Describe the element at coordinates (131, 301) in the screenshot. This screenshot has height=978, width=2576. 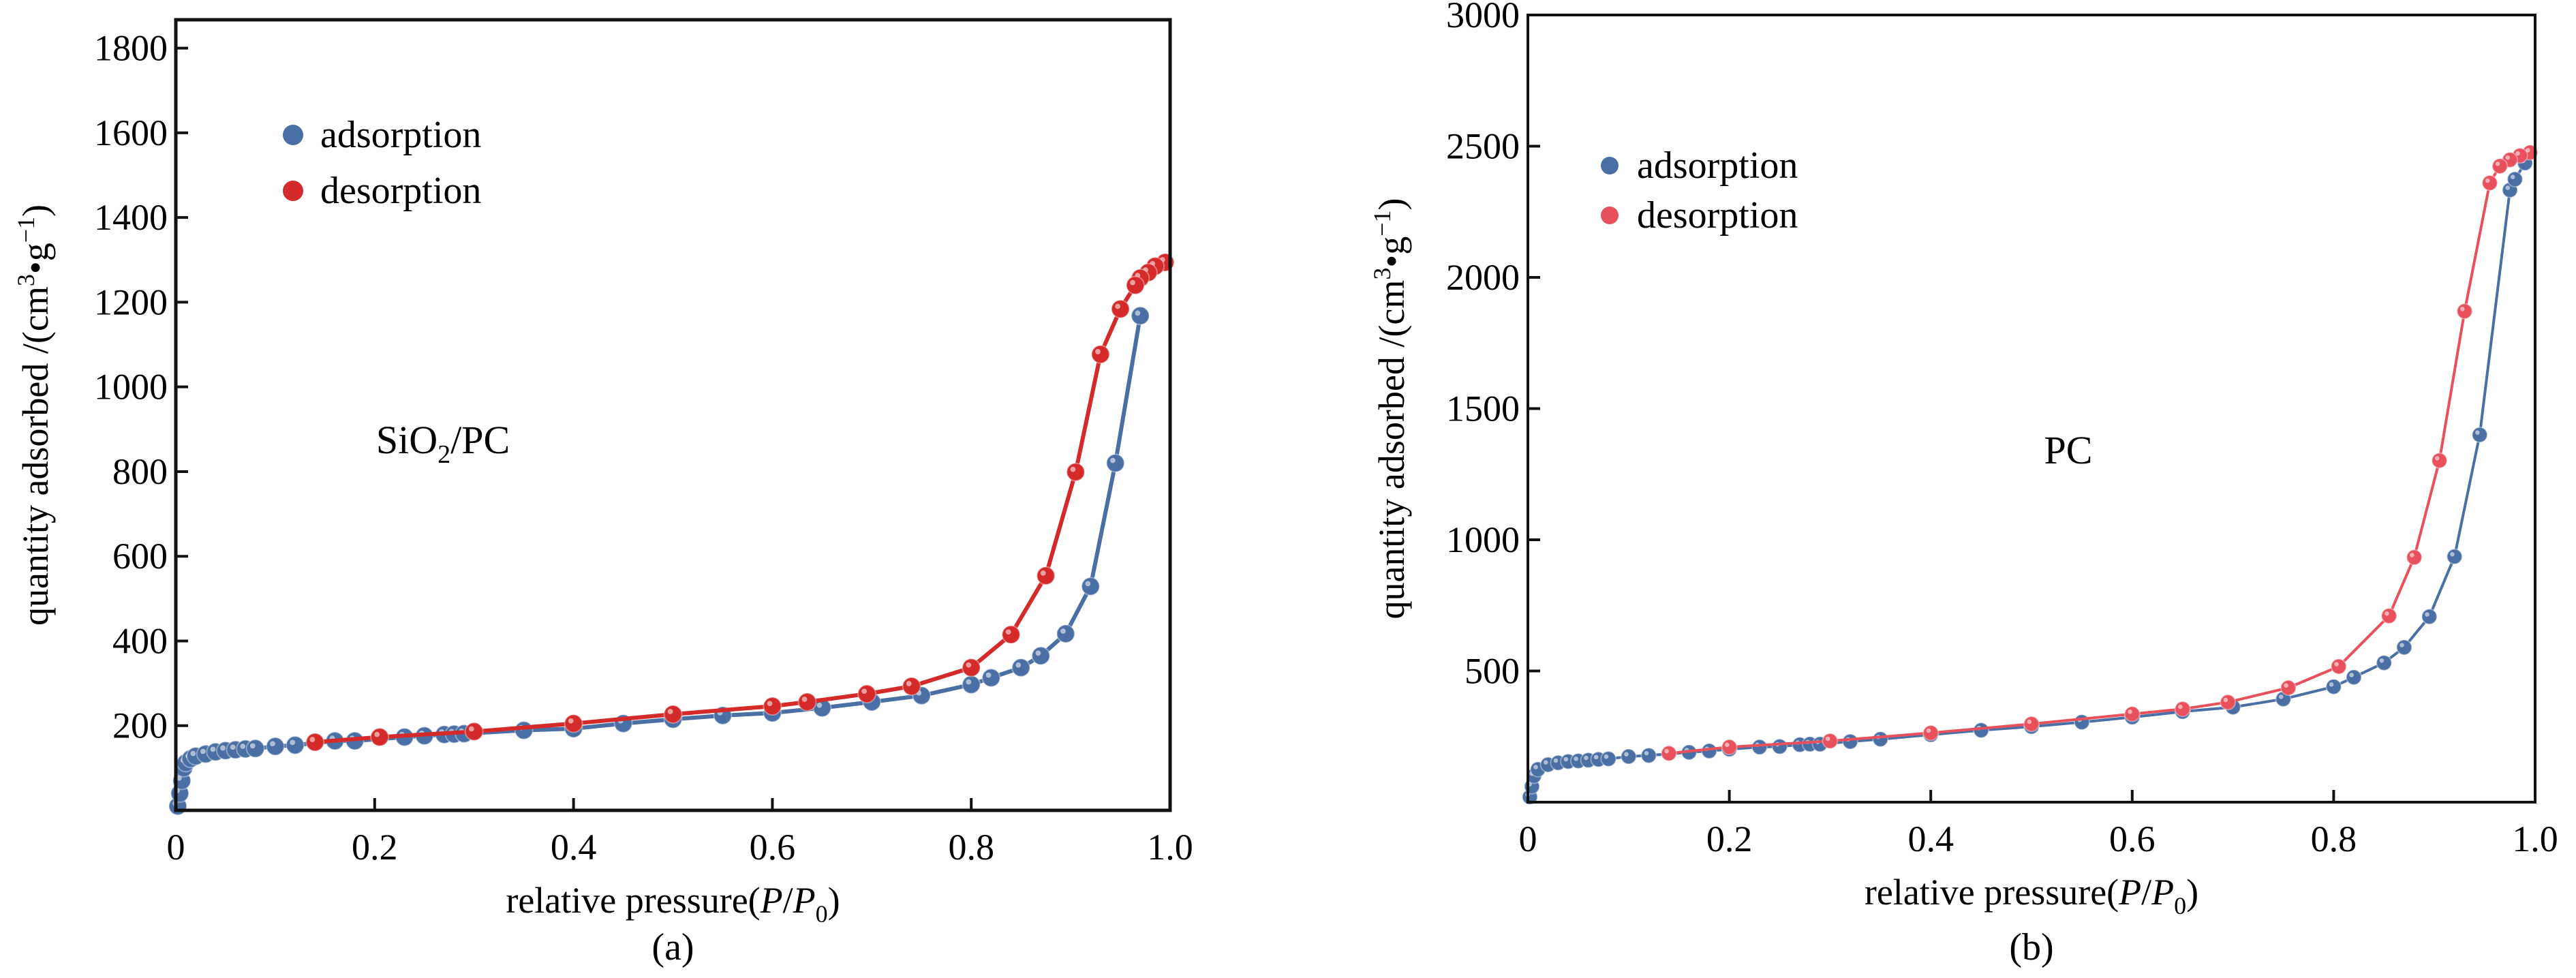
I see `y-tick-label: 1200` at that location.